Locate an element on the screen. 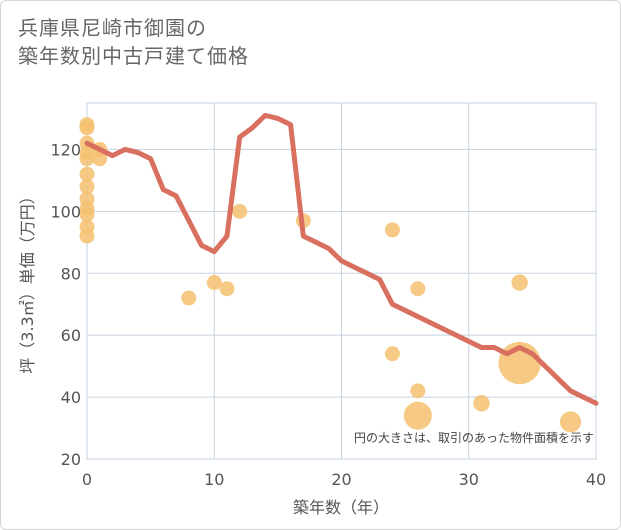 The width and height of the screenshot is (621, 530). x-tick-label: 30 is located at coordinates (469, 479).